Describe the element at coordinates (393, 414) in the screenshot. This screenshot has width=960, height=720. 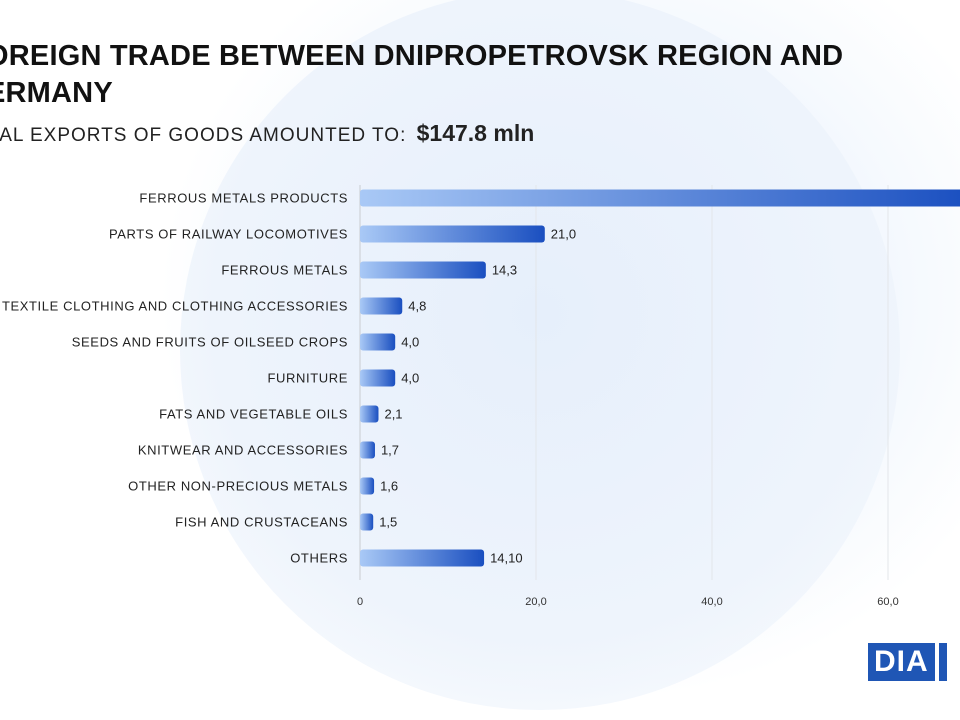
I see `bar-value-label: 2,1` at that location.